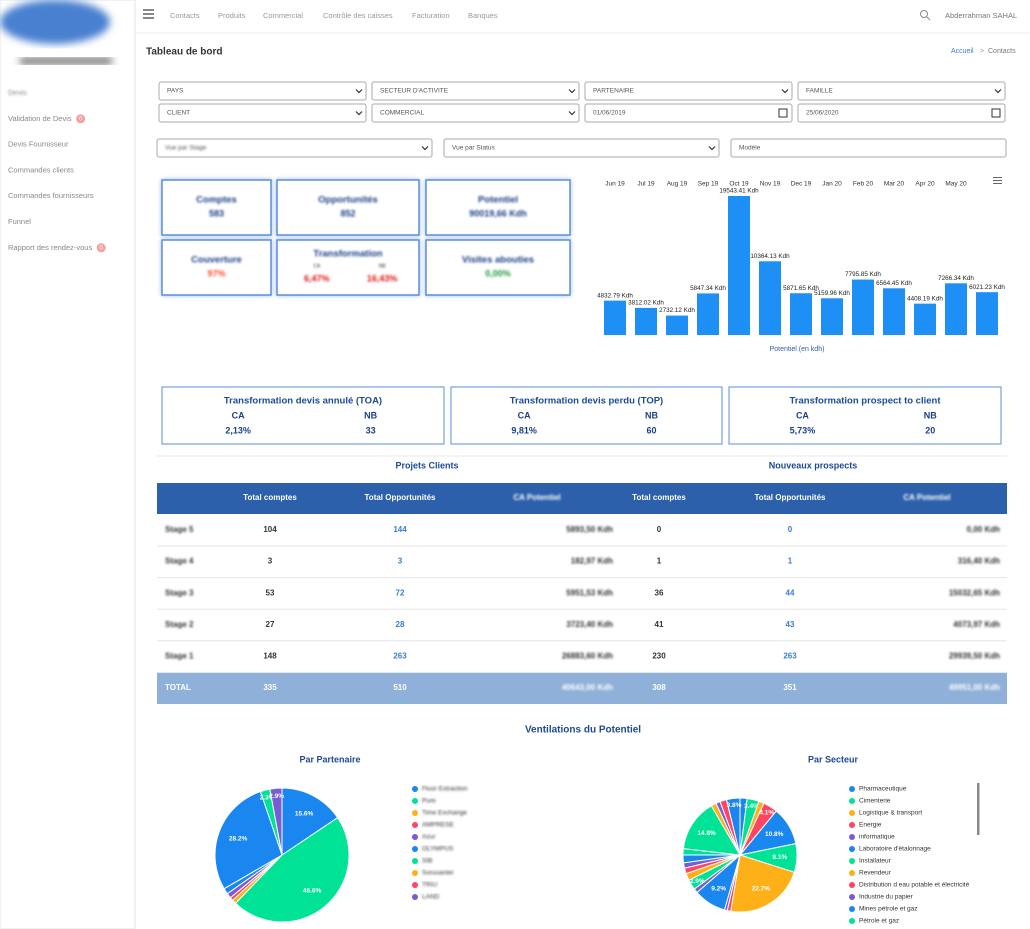 This screenshot has height=929, width=1030. Describe the element at coordinates (979, 561) in the screenshot. I see `cell: 316,40 Kdh` at that location.